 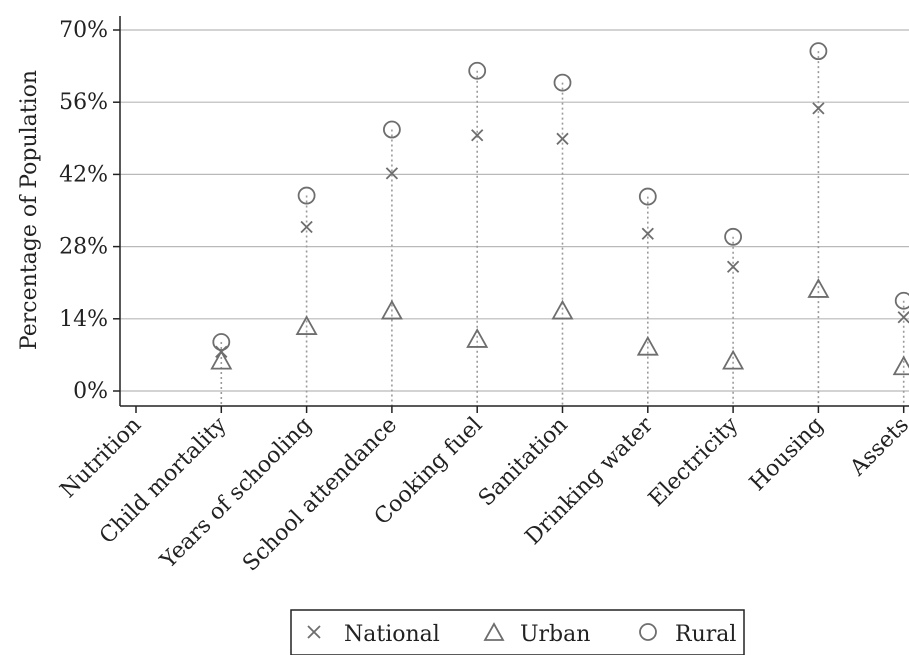 I want to click on x-tick-label: Assets, so click(x=877, y=447).